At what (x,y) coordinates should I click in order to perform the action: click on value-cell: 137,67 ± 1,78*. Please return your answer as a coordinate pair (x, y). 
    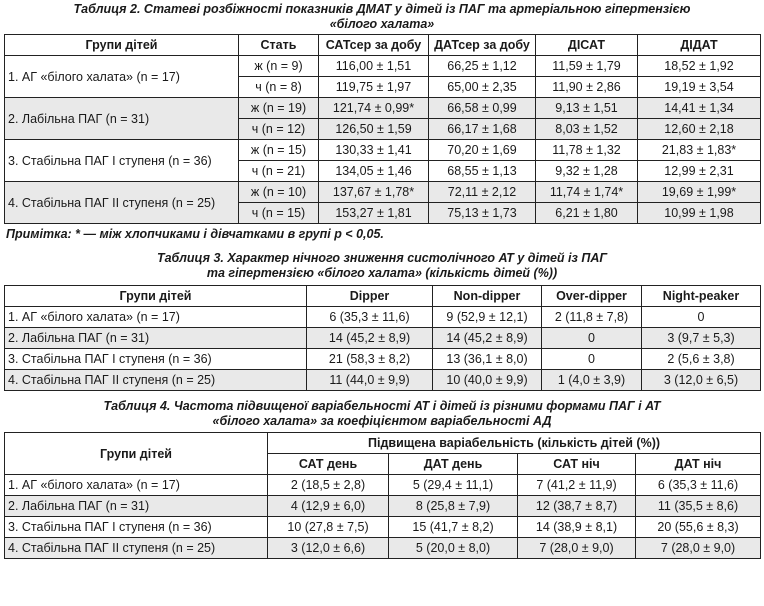
    Looking at the image, I should click on (373, 192).